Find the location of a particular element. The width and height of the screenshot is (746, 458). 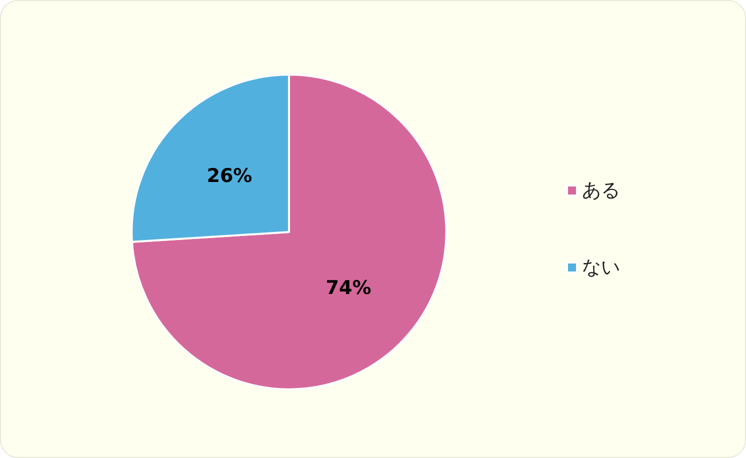

data-label: 74% is located at coordinates (349, 287).